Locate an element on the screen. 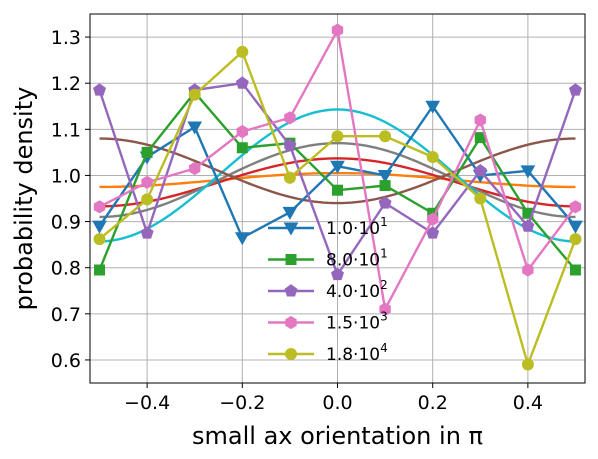 This screenshot has height=459, width=598. legend-item: 8.0·101 is located at coordinates (328, 259).